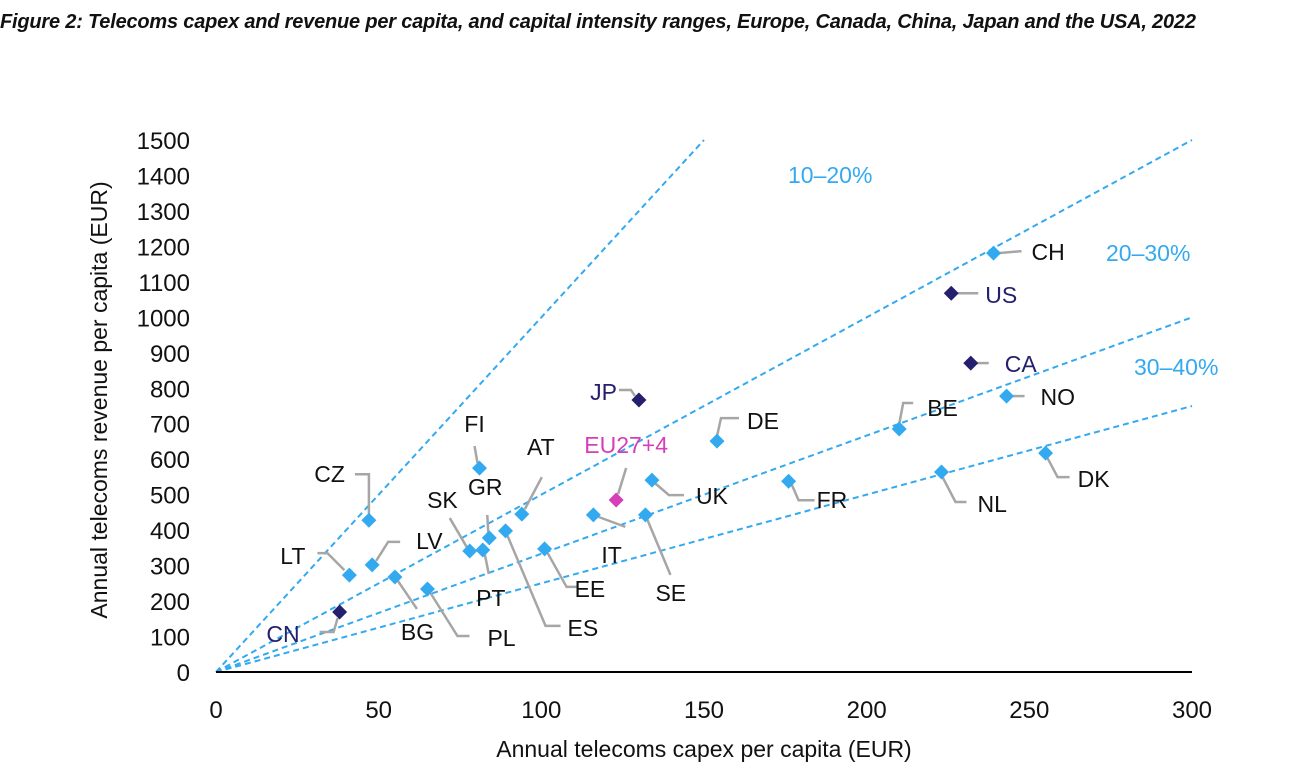  I want to click on point-lt, so click(349, 575).